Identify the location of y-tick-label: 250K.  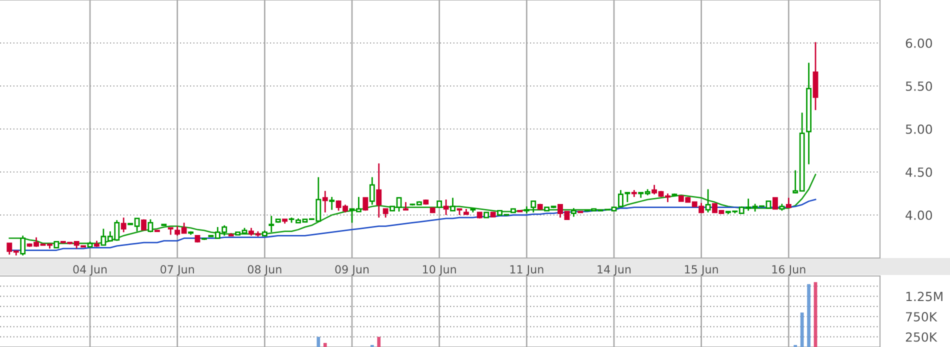
(922, 337).